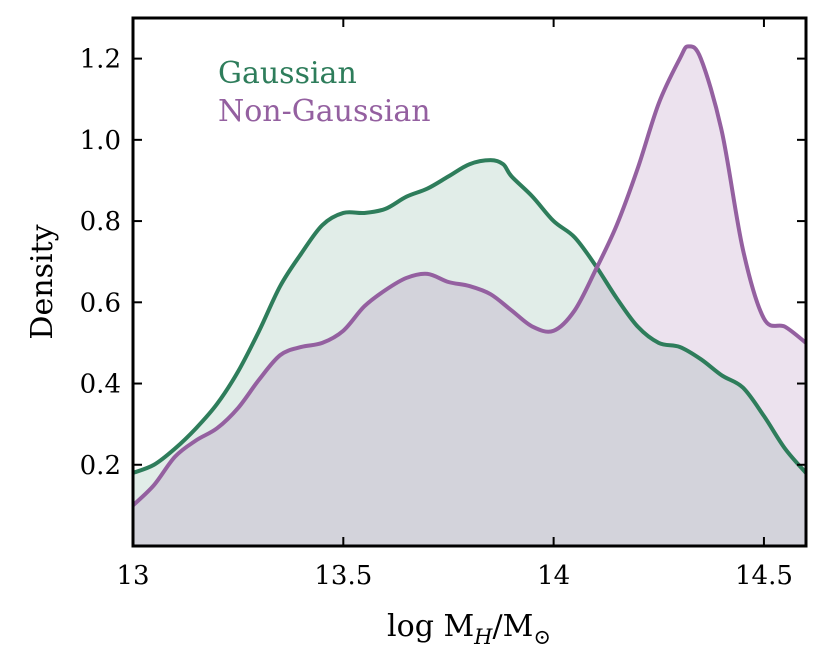 Image resolution: width=831 pixels, height=672 pixels. What do you see at coordinates (42, 281) in the screenshot?
I see `y-axis-title: Density` at bounding box center [42, 281].